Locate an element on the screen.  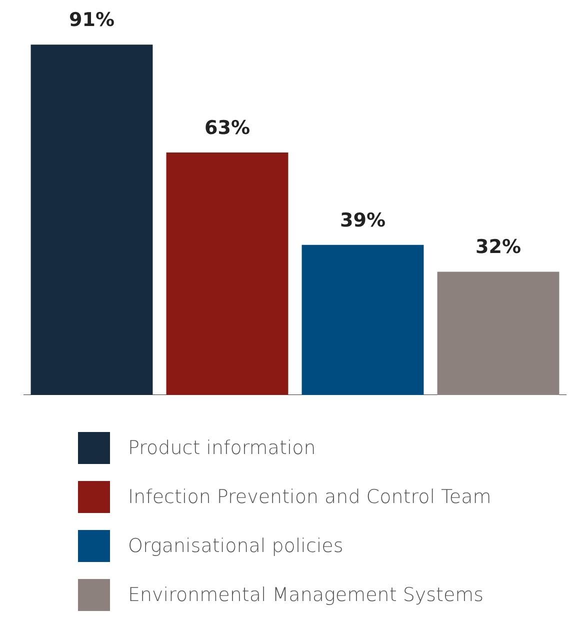
data-label: 63% is located at coordinates (227, 127).